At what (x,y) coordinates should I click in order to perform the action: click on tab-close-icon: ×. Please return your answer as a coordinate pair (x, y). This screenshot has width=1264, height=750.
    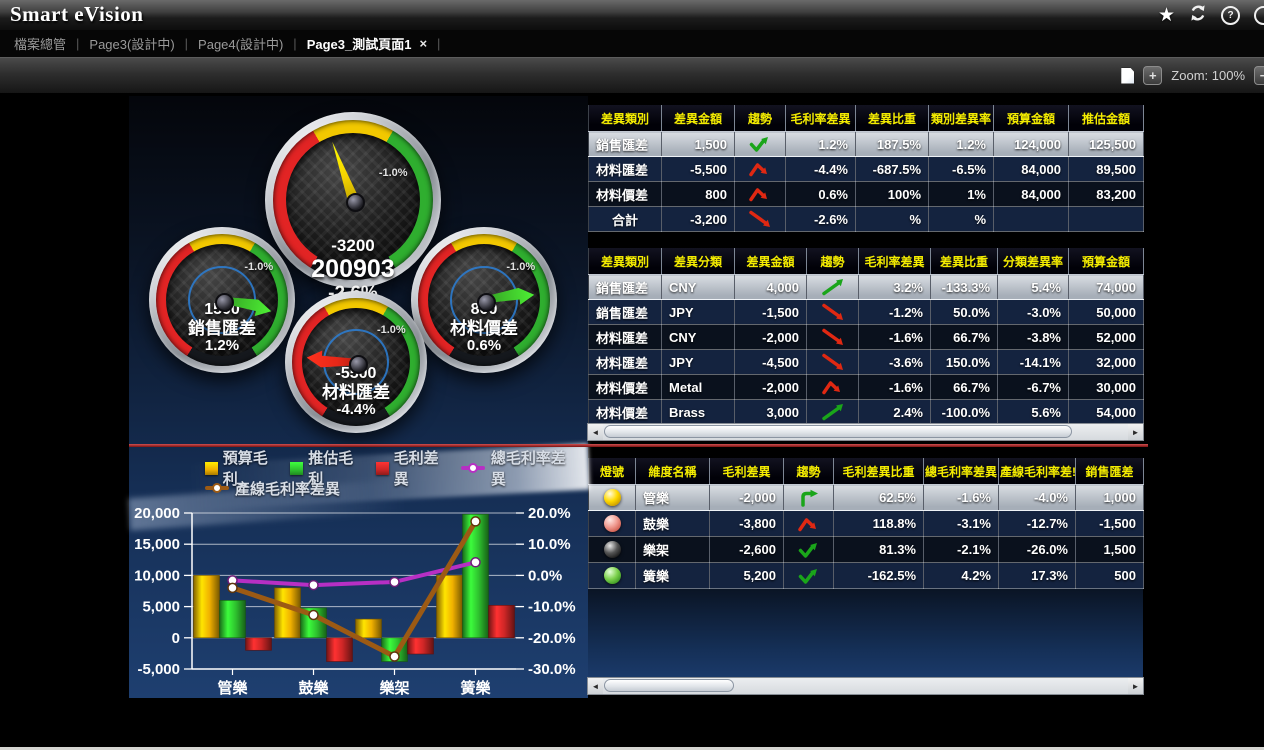
    Looking at the image, I should click on (423, 43).